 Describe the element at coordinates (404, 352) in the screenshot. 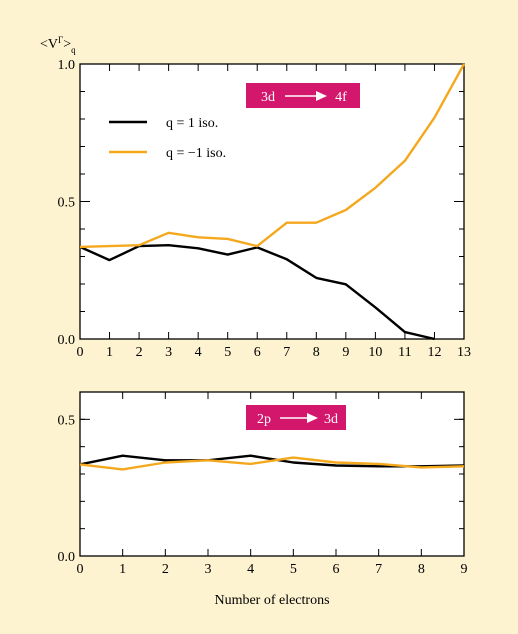

I see `x-tick-label: 11` at that location.